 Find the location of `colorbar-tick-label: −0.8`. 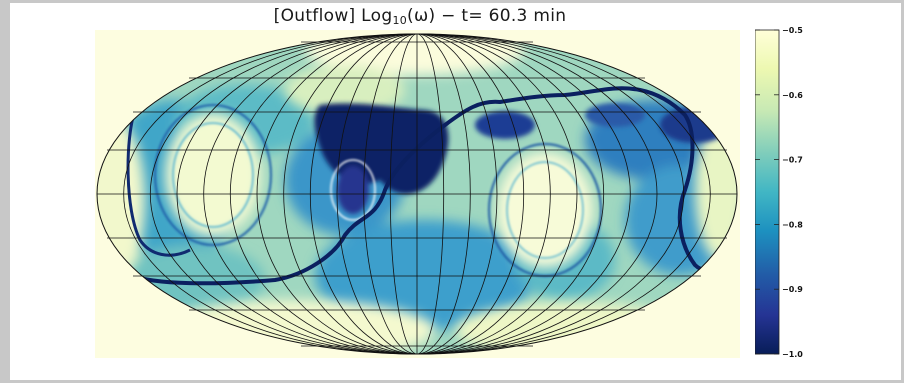

colorbar-tick-label: −0.8 is located at coordinates (792, 224).